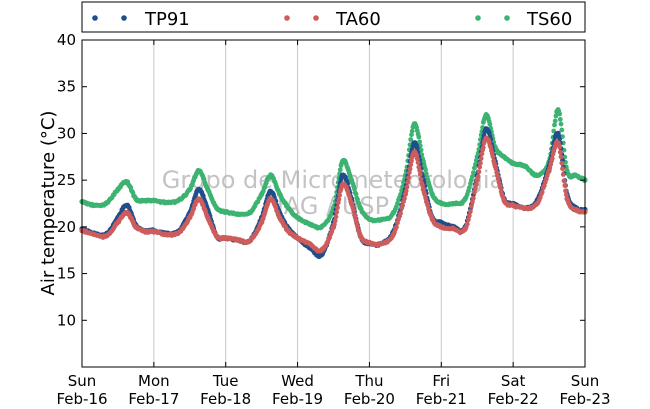 This screenshot has height=409, width=650. What do you see at coordinates (441, 399) in the screenshot?
I see `x-tick-label-date: Feb-21` at bounding box center [441, 399].